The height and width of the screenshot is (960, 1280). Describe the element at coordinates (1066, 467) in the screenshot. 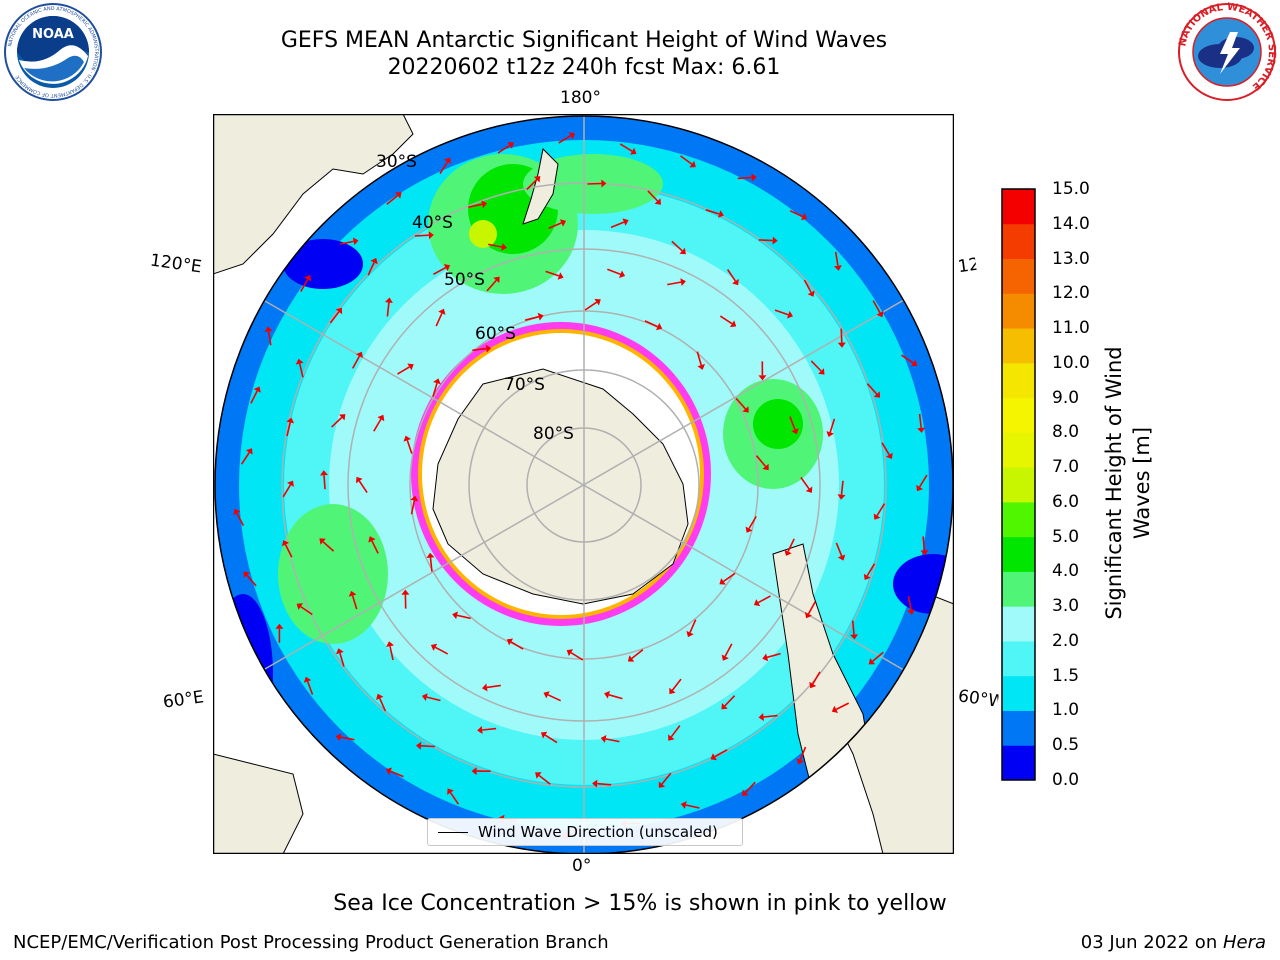

I see `colorbar-tick-label: 7.0` at that location.